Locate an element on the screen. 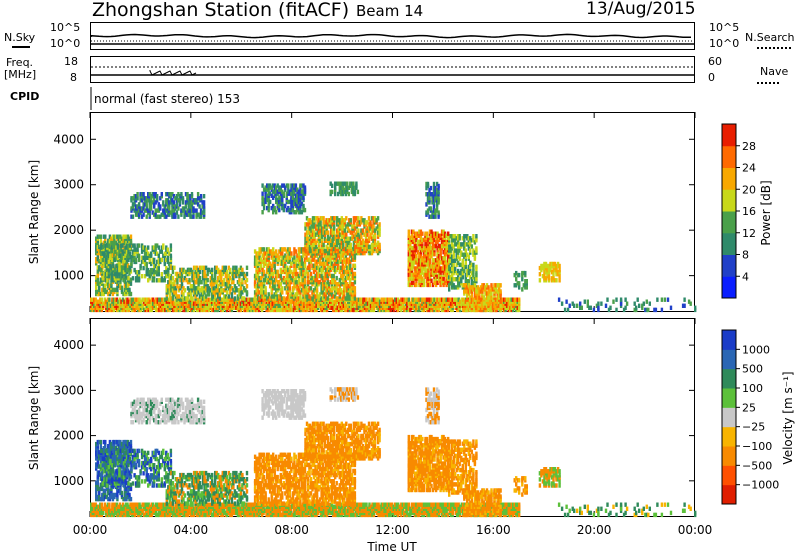 This screenshot has height=554, width=800. nsky-tick-top: 10^5 is located at coordinates (65, 27).